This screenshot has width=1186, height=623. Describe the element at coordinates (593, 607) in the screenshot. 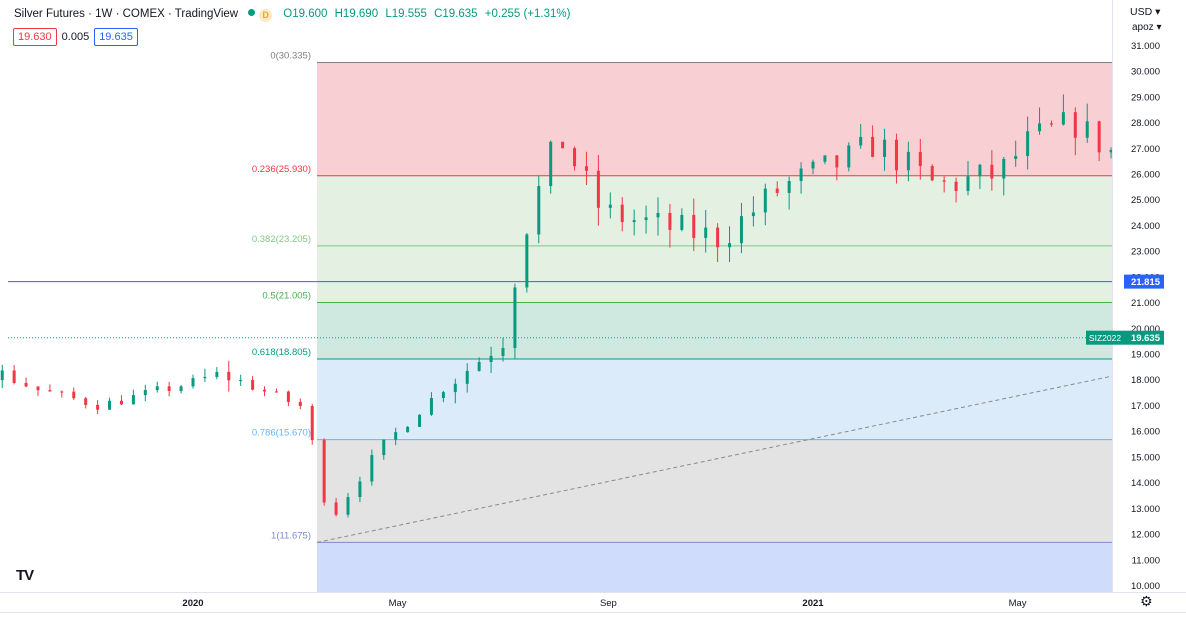

I see `time-axis-bg` at that location.